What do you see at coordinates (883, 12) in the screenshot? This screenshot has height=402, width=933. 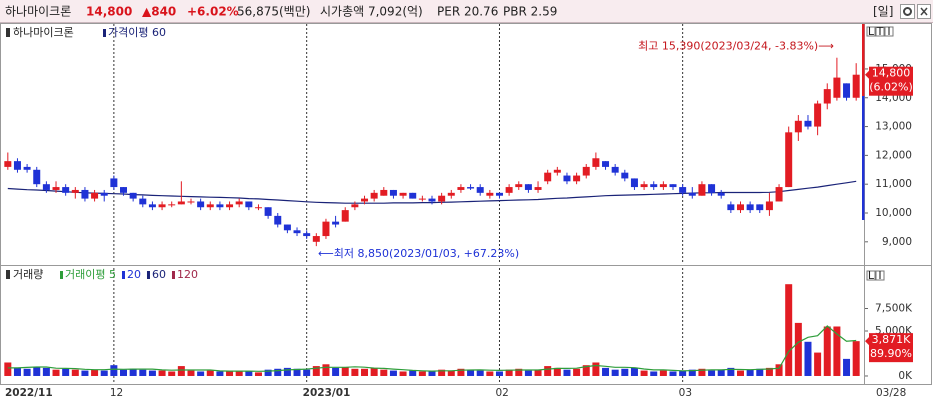 I see `period-button: [일]` at bounding box center [883, 12].